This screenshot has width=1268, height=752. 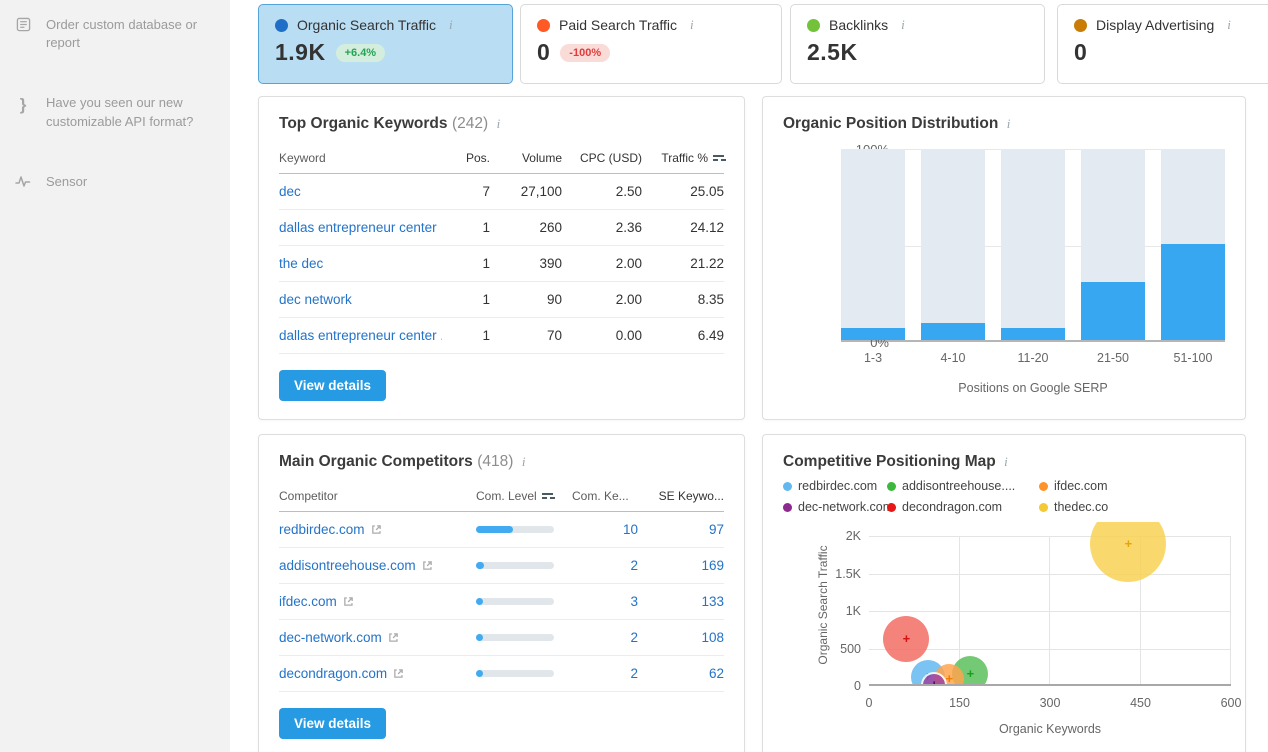 What do you see at coordinates (377, 601) in the screenshot?
I see `competitor-link: ifdec.com` at bounding box center [377, 601].